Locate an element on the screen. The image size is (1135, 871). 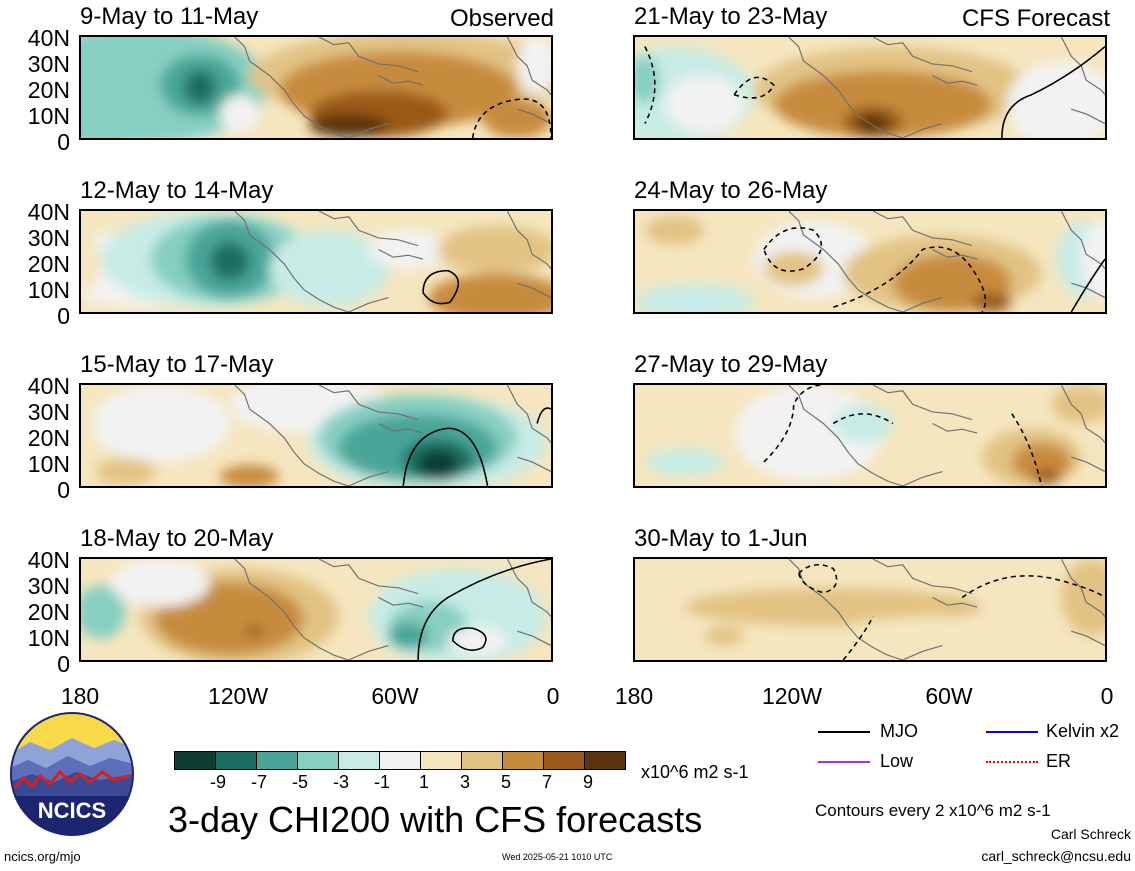
legend-line-kelvin is located at coordinates (1012, 732).